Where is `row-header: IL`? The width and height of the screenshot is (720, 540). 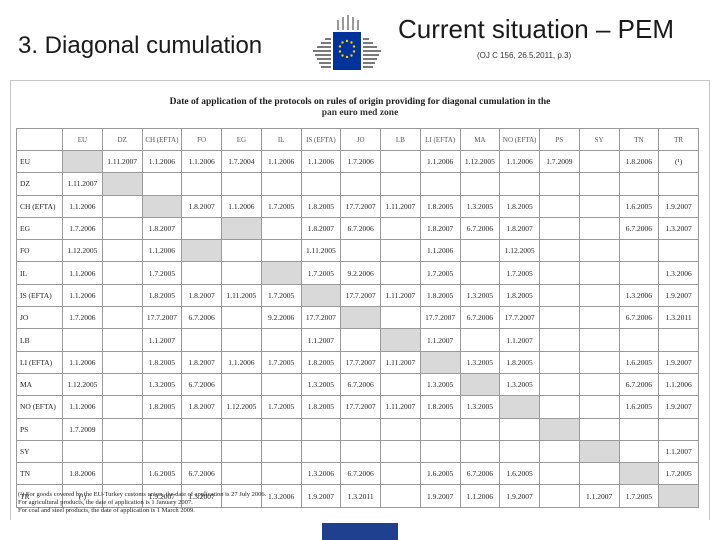 row-header: IL is located at coordinates (39, 273).